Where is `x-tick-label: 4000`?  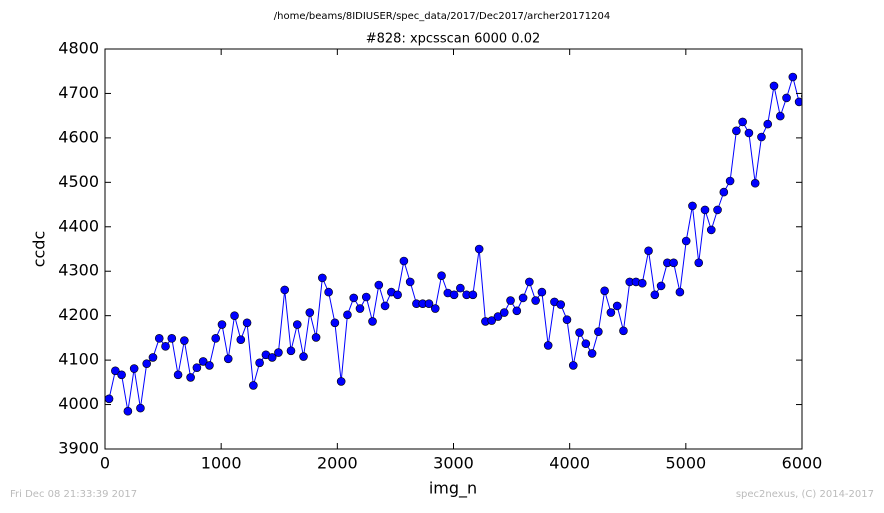
x-tick-label: 4000 is located at coordinates (569, 463).